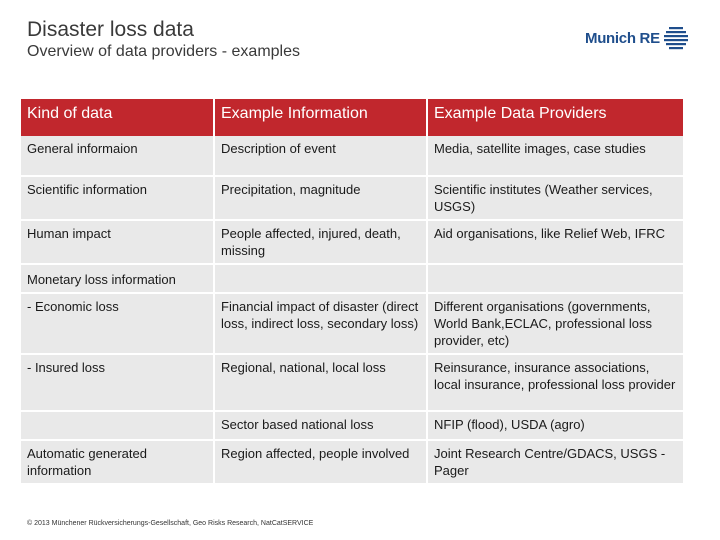  Describe the element at coordinates (321, 243) in the screenshot. I see `cell-info: People affected, injured, death, missing` at that location.